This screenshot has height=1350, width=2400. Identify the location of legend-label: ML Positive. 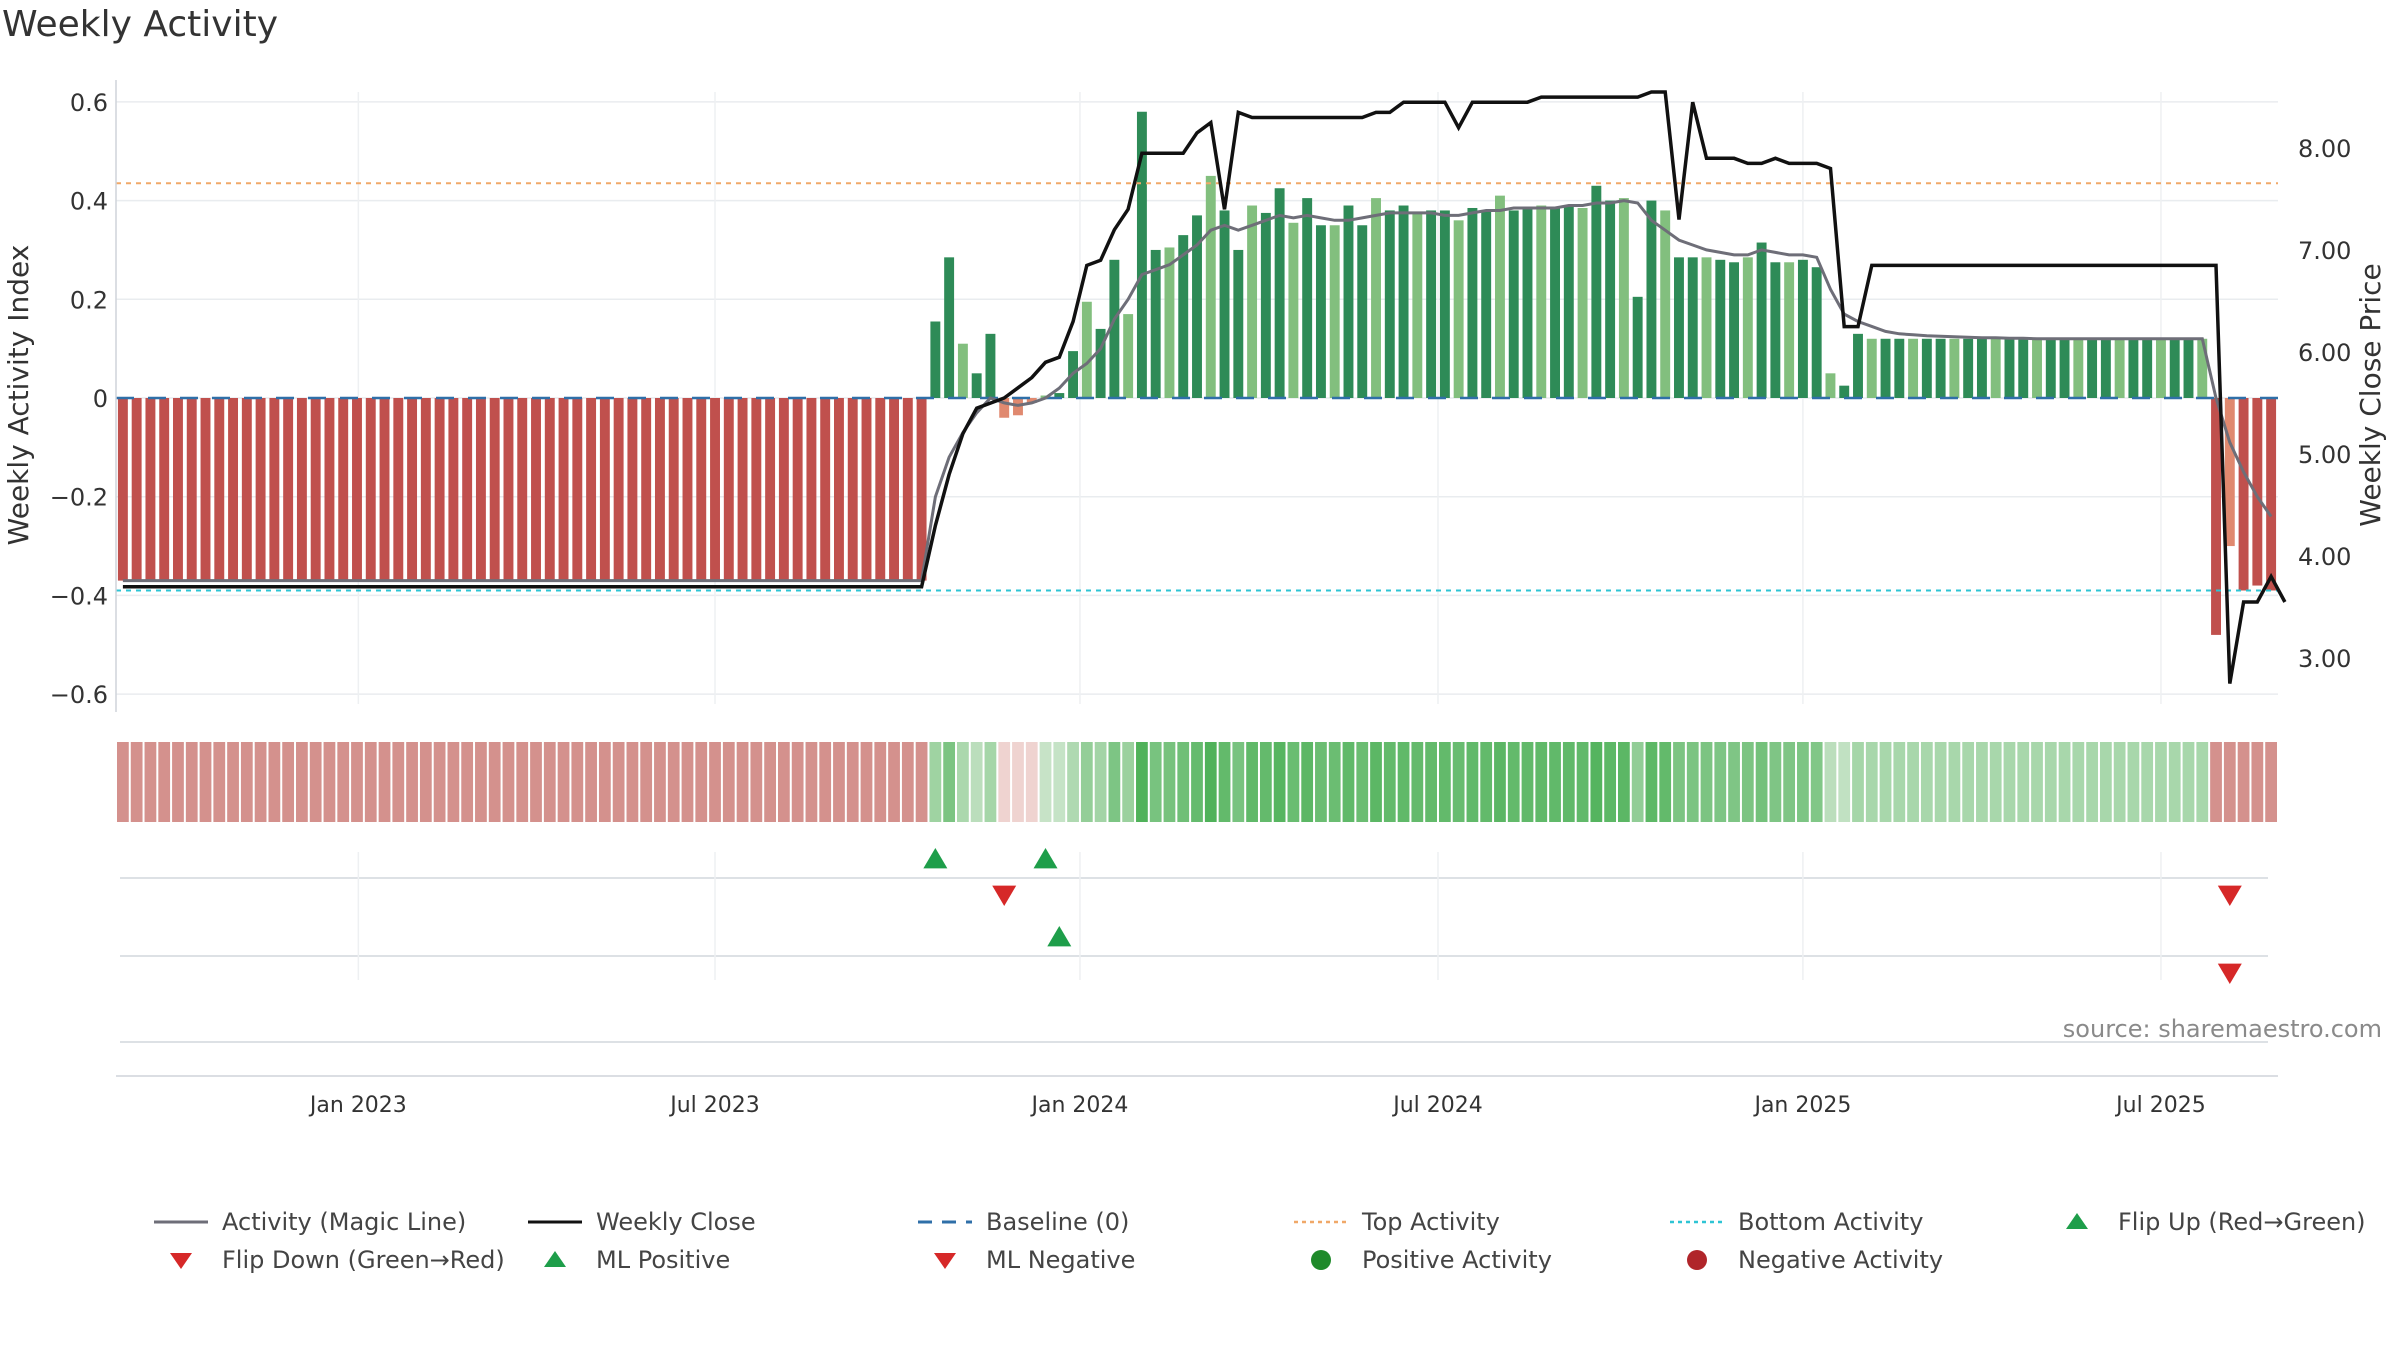
(663, 1260).